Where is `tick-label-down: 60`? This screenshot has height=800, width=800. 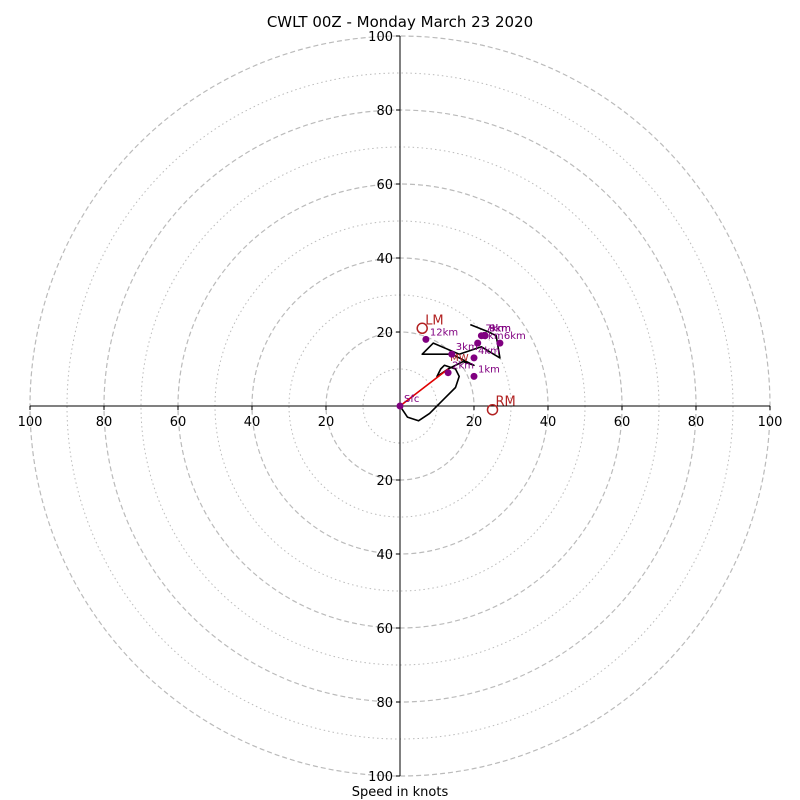 tick-label-down: 60 is located at coordinates (384, 629).